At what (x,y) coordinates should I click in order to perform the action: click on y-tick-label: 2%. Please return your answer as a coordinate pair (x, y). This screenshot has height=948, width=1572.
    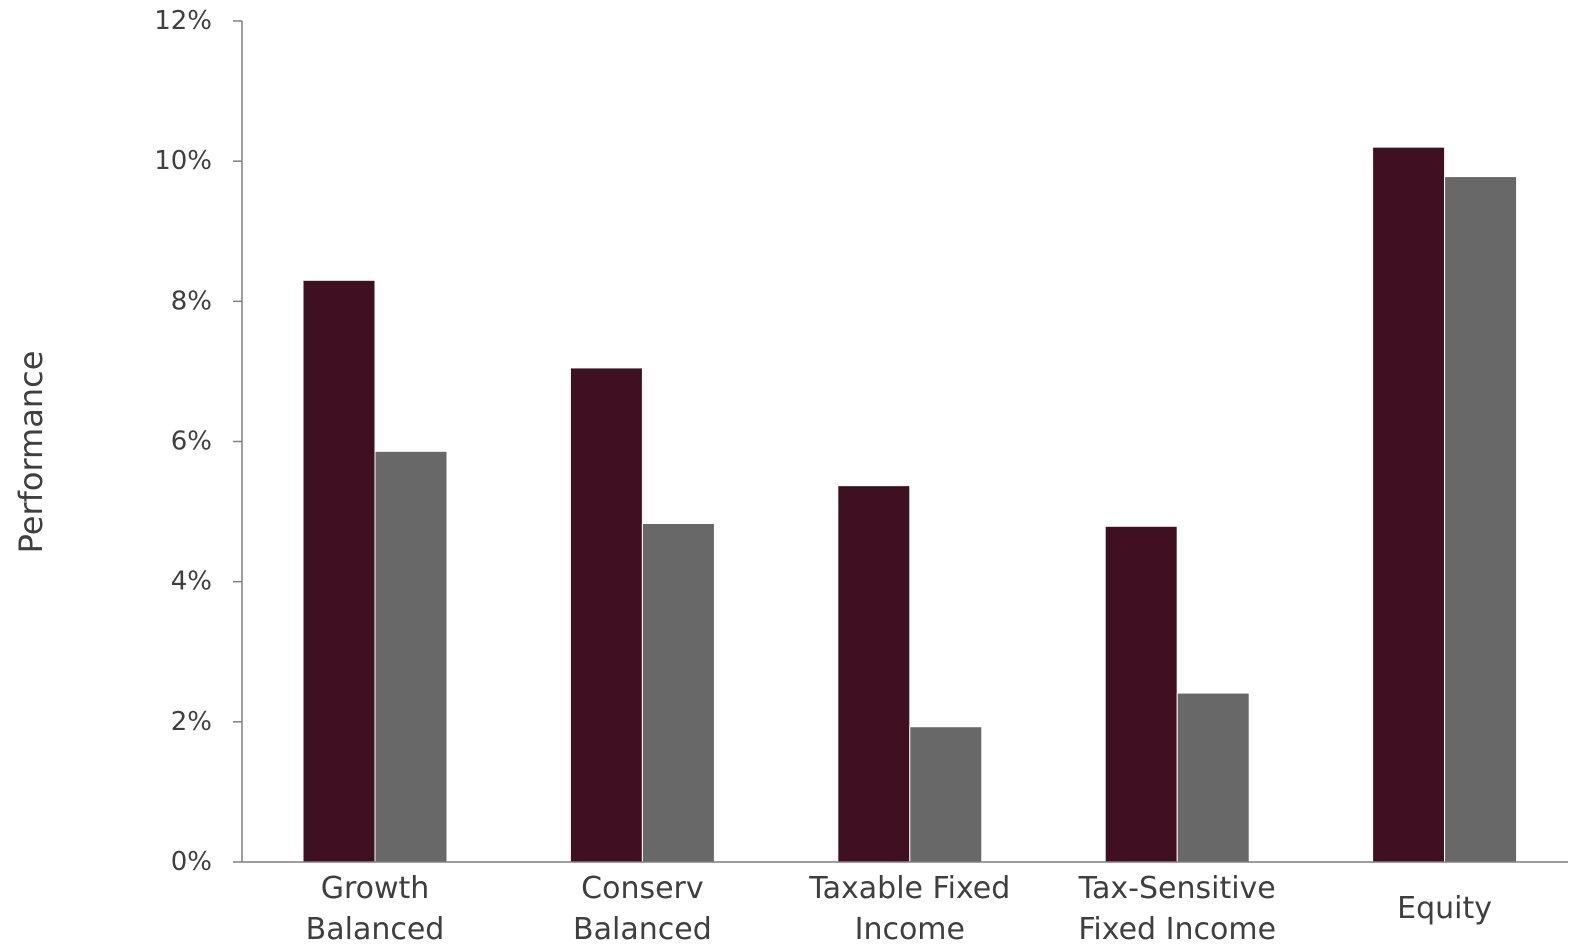
    Looking at the image, I should click on (191, 722).